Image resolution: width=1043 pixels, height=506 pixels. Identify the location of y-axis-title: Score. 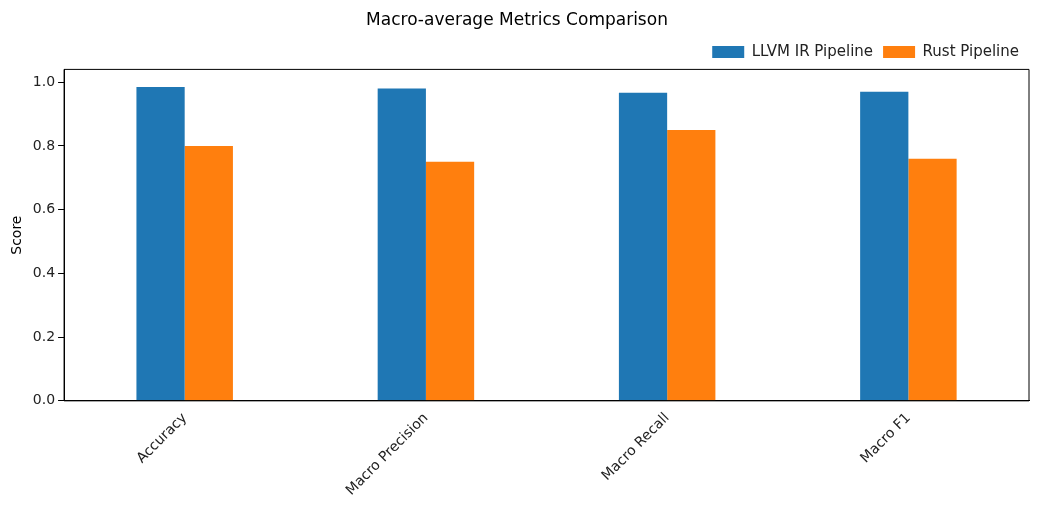
(16, 235).